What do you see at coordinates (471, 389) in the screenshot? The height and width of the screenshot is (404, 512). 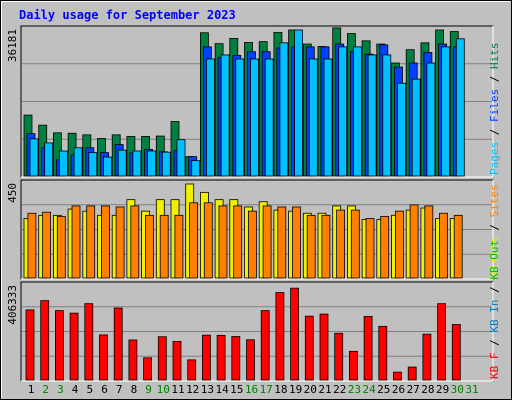 I see `x-tick-label: 31` at bounding box center [471, 389].